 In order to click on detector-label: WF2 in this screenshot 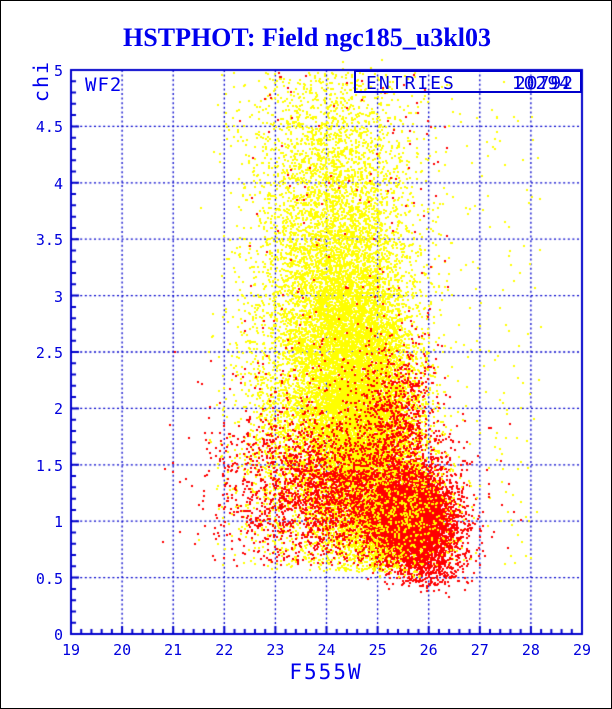, I will do `click(104, 85)`.